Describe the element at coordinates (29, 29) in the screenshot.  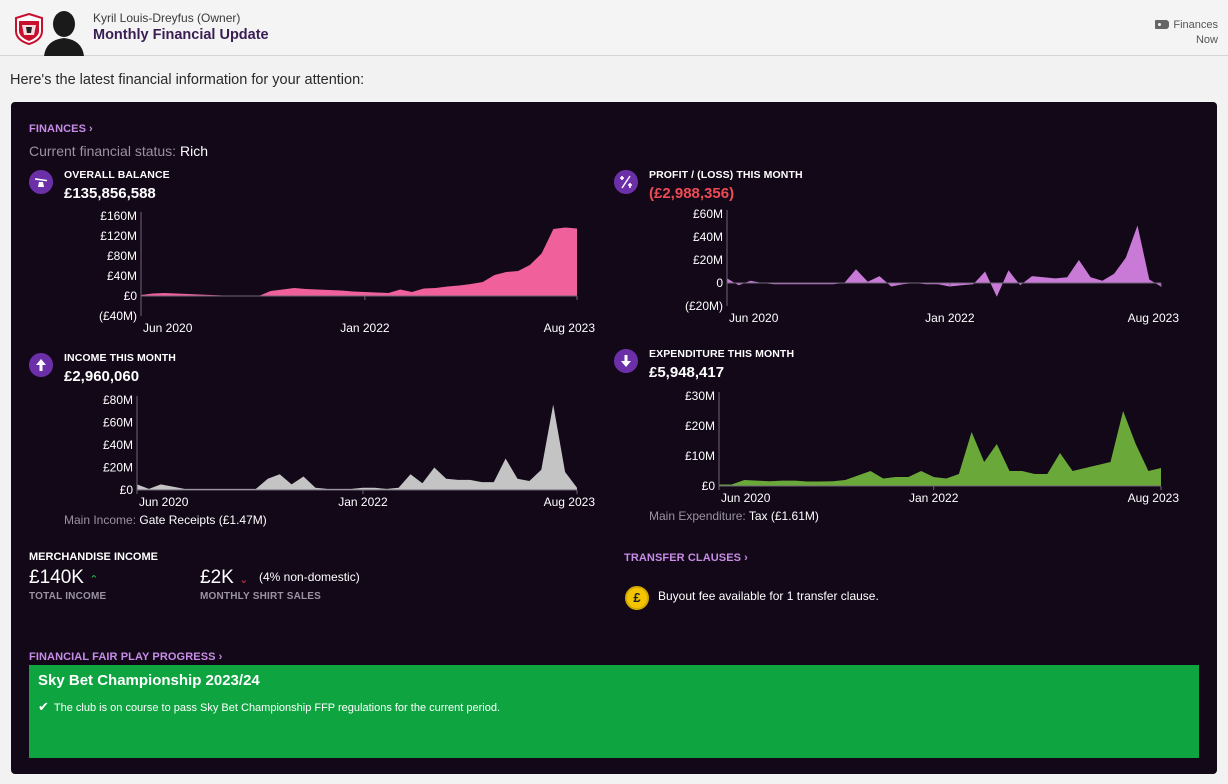
I see `club-crest-icon` at that location.